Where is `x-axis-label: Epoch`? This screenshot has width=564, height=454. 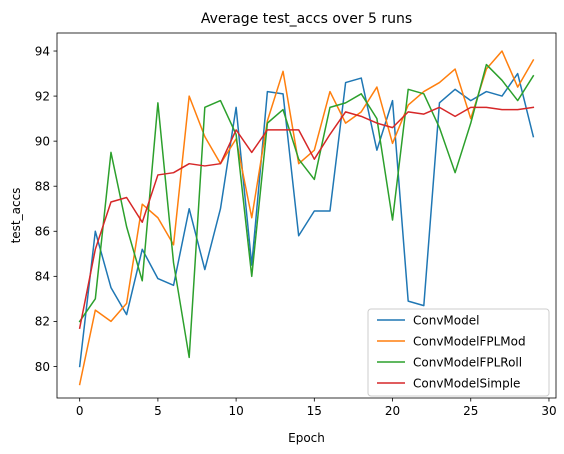
x-axis-label: Epoch is located at coordinates (306, 438).